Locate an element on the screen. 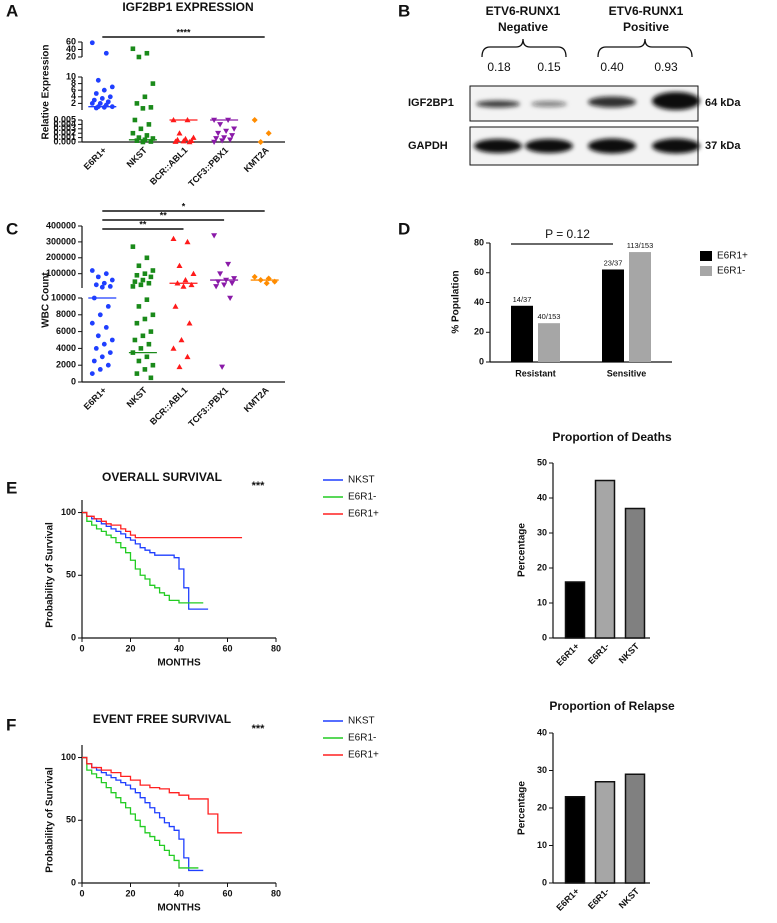  significance-label: * is located at coordinates (184, 206).